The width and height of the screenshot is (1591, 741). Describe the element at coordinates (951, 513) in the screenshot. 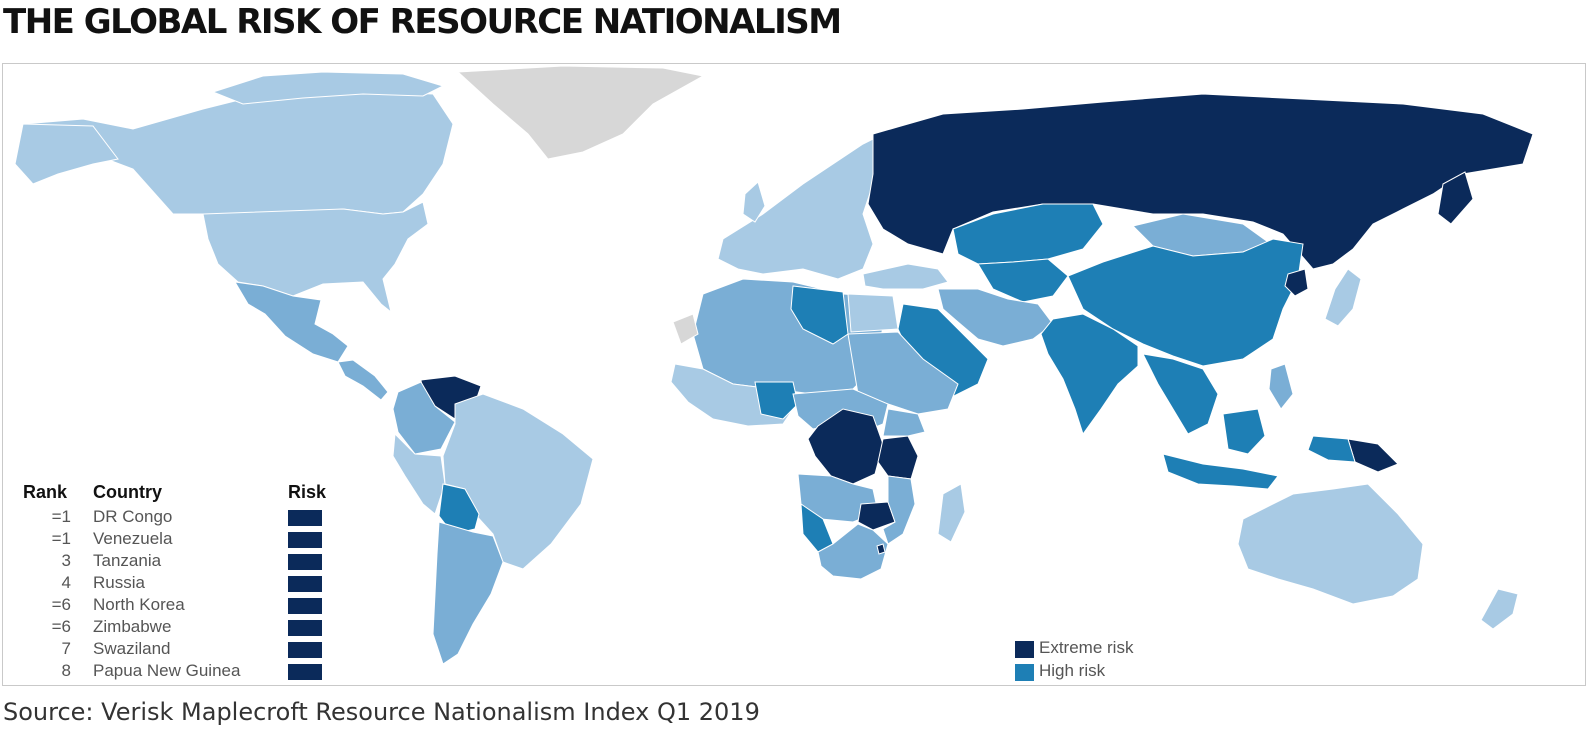

I see `region-madagascar` at that location.